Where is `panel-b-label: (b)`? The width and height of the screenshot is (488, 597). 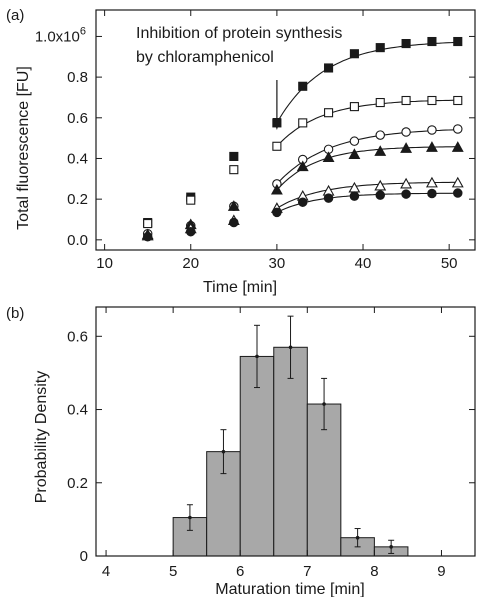
panel-b-label: (b) is located at coordinates (15, 313).